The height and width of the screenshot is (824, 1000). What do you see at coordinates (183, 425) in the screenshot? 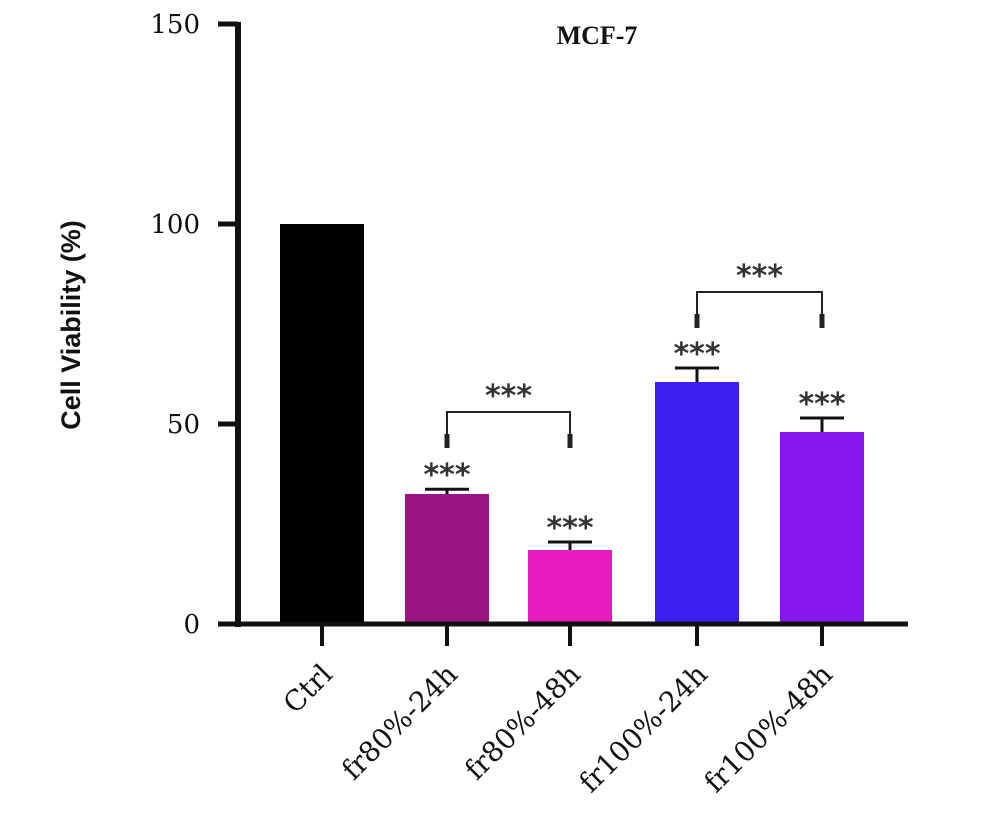
I see `y-tick-label: 50` at bounding box center [183, 425].